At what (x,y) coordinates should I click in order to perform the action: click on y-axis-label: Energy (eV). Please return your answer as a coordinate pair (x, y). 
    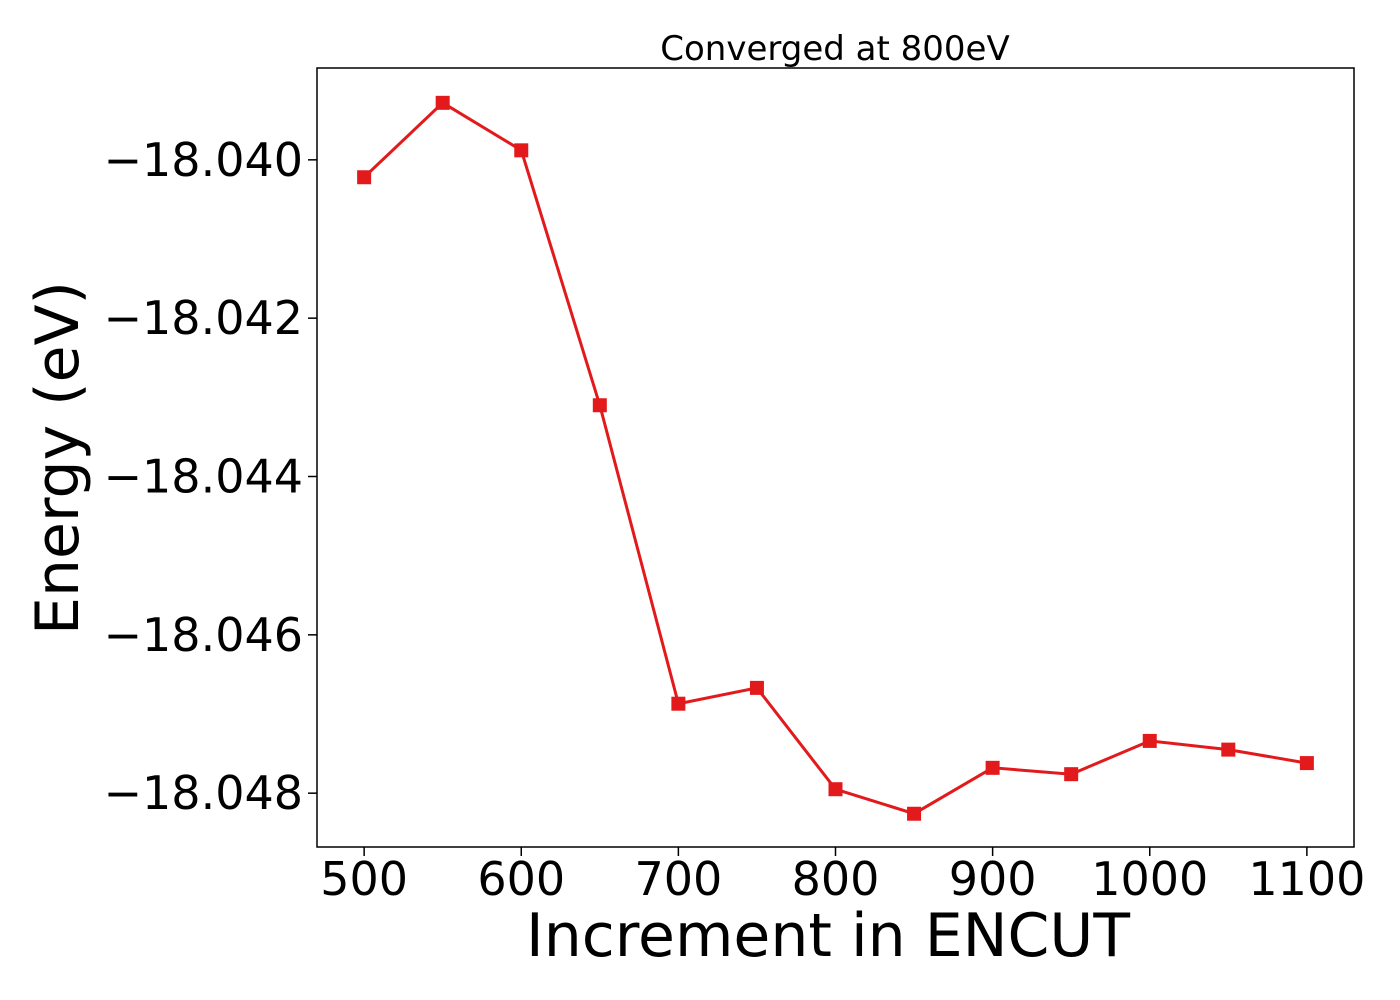
    Looking at the image, I should click on (58, 458).